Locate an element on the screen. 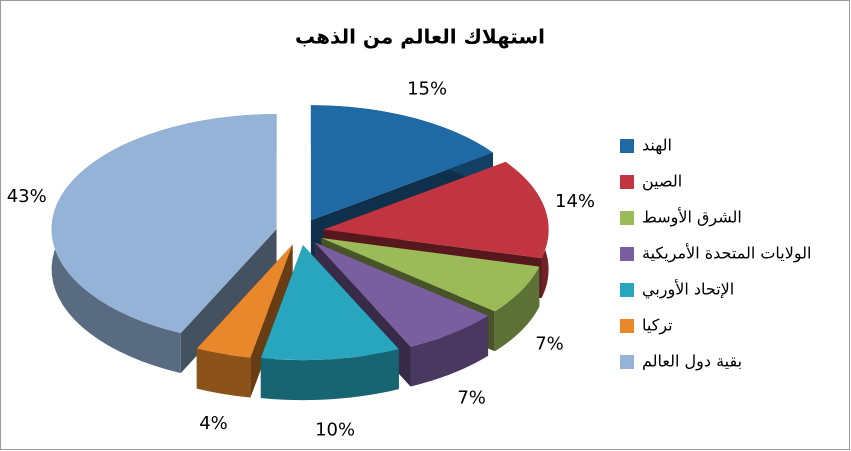 This screenshot has height=451, width=851. legend-label: بقية دول العالم is located at coordinates (692, 362).